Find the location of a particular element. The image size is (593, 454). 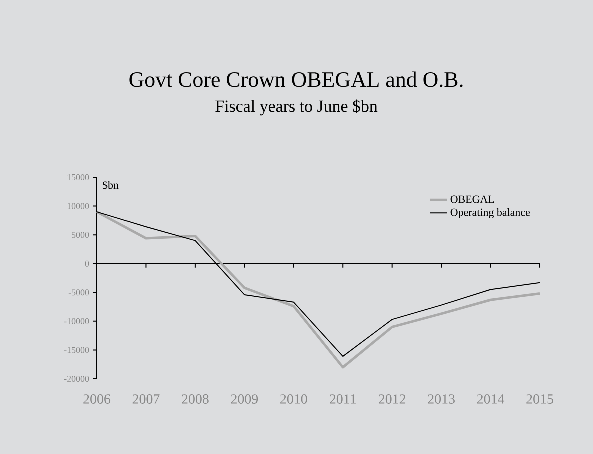

x-tick-label: 2012 is located at coordinates (392, 399).